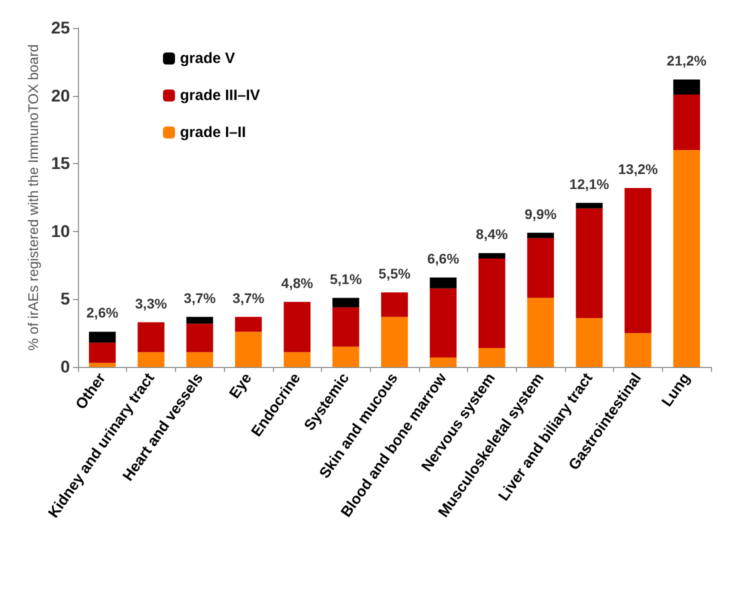  What do you see at coordinates (60, 28) in the screenshot?
I see `y-tick-label: 25` at bounding box center [60, 28].